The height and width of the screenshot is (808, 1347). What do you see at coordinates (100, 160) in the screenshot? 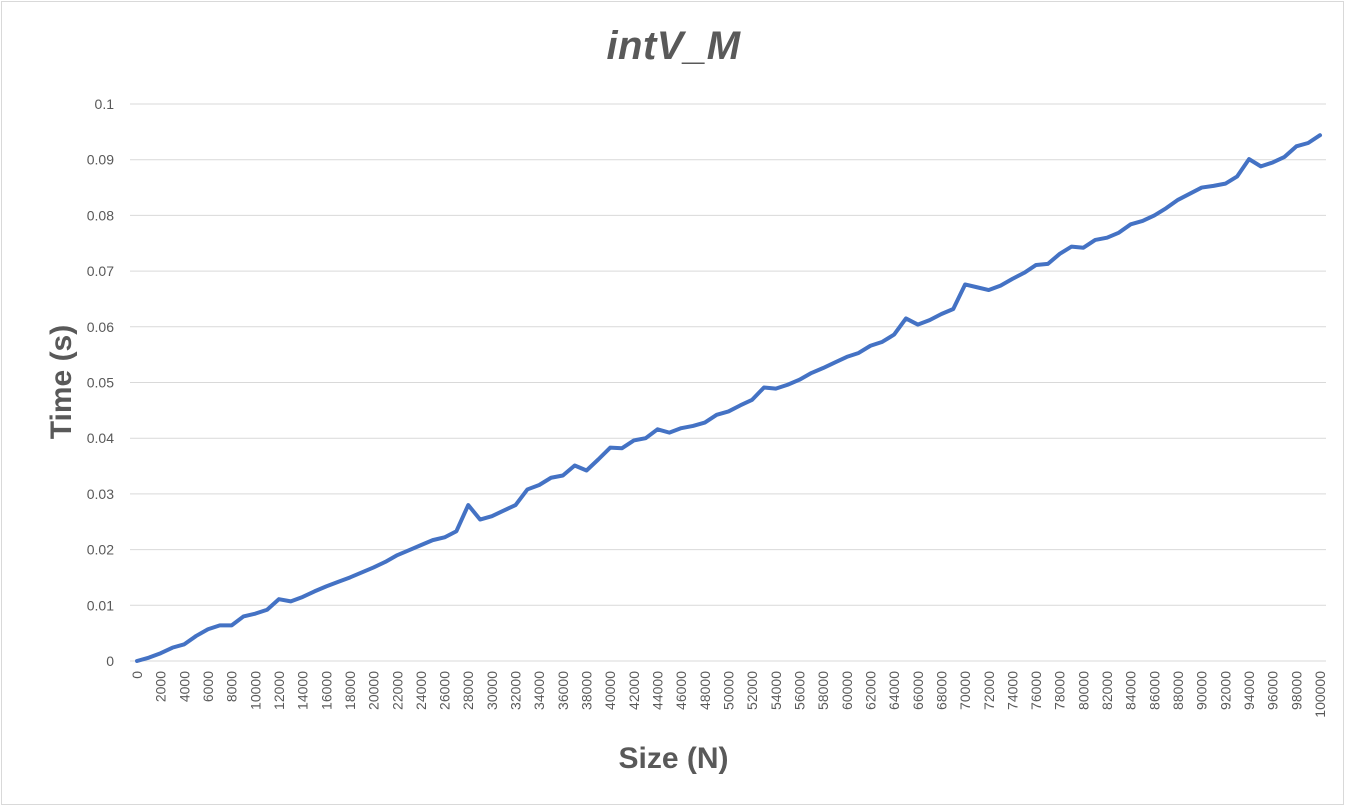
I see `y-tick-label: 0.09` at bounding box center [100, 160].